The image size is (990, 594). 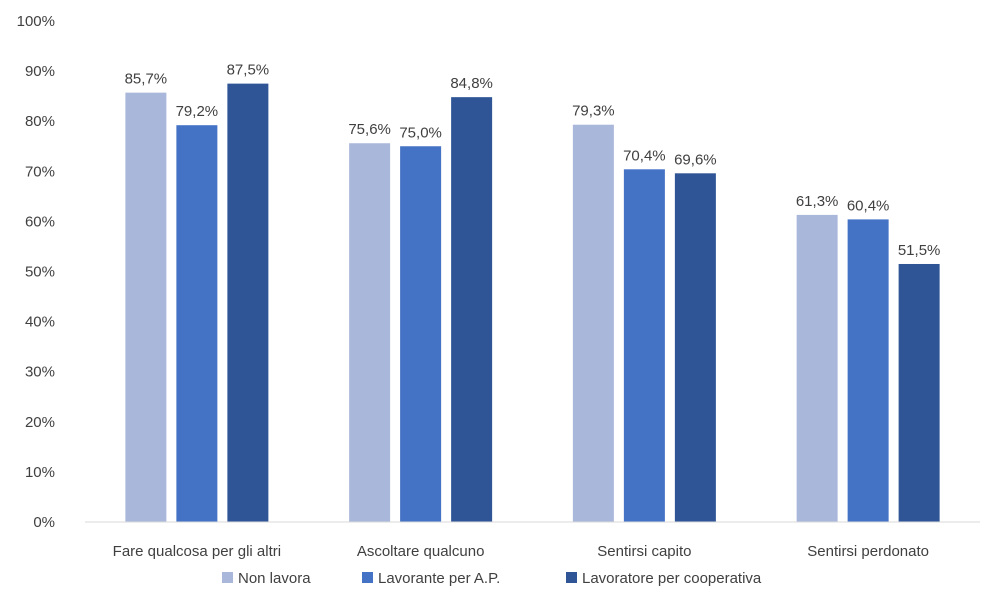 What do you see at coordinates (197, 551) in the screenshot?
I see `x-tick-label: Fare qualcosa per gli altri` at bounding box center [197, 551].